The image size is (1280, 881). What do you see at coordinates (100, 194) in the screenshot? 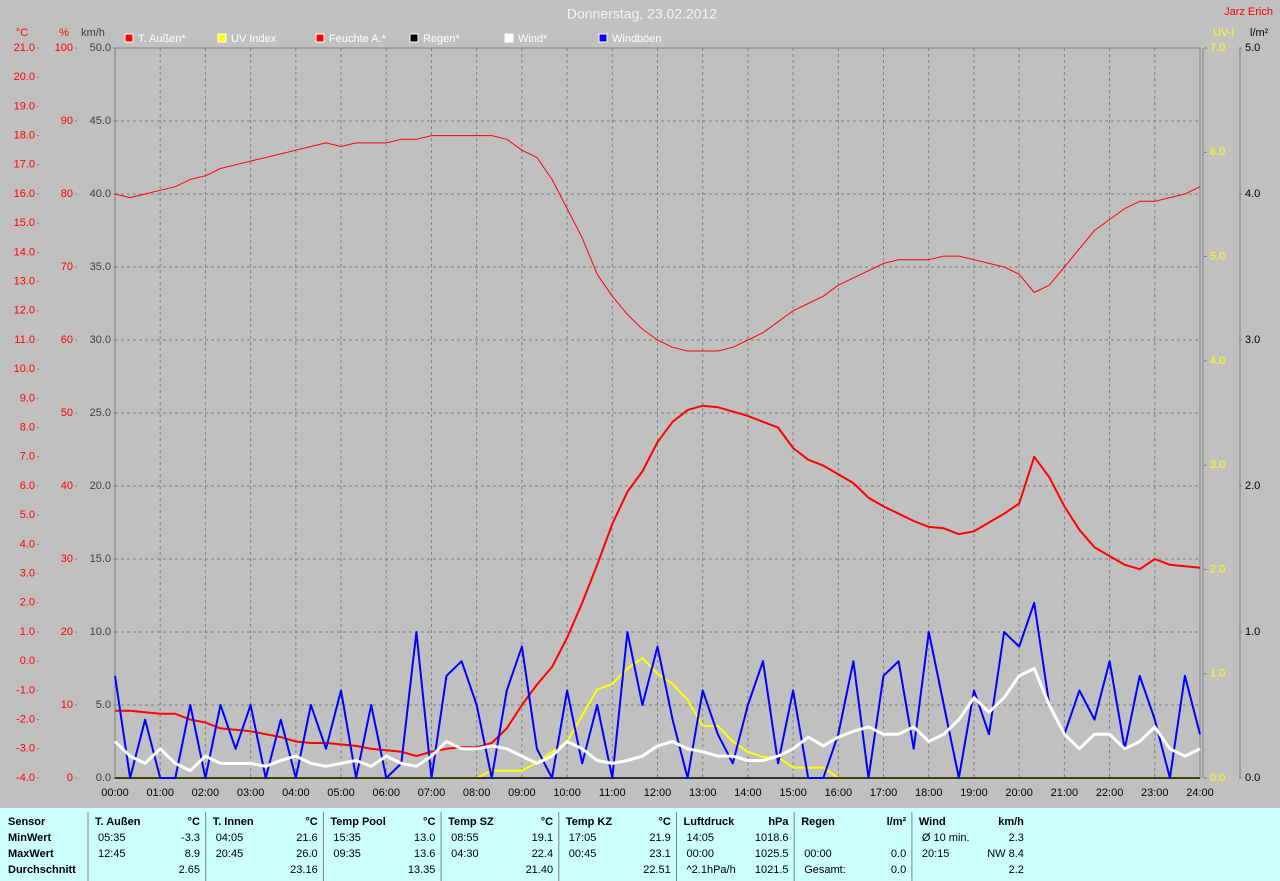
I see `y-tick-label: 40.0` at bounding box center [100, 194].